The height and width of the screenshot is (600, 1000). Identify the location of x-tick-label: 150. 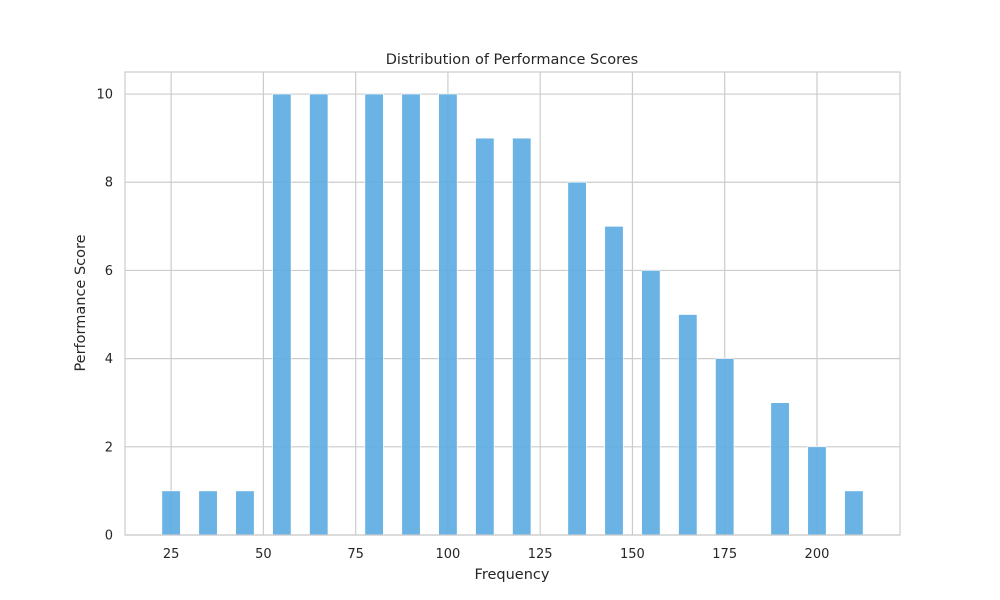
(632, 554).